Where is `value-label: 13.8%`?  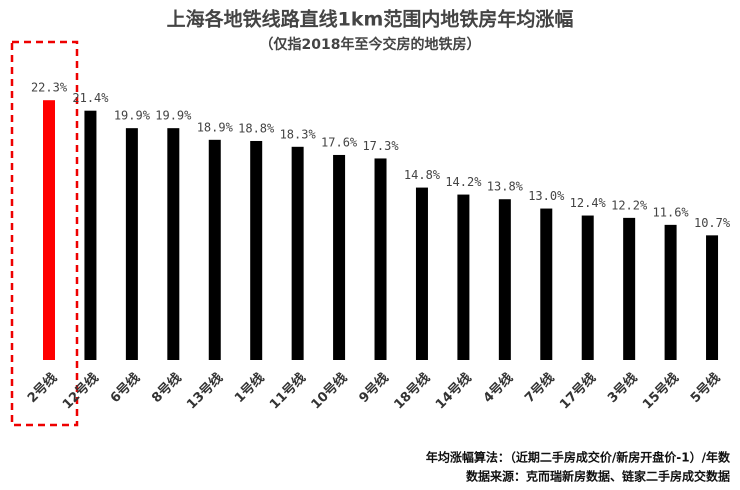
value-label: 13.8% is located at coordinates (505, 187).